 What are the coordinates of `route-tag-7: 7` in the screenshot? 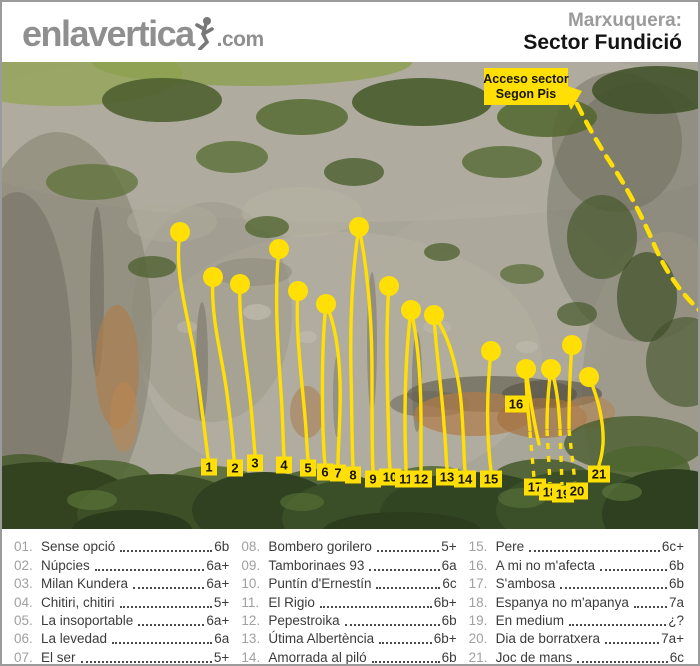 It's located at (338, 473).